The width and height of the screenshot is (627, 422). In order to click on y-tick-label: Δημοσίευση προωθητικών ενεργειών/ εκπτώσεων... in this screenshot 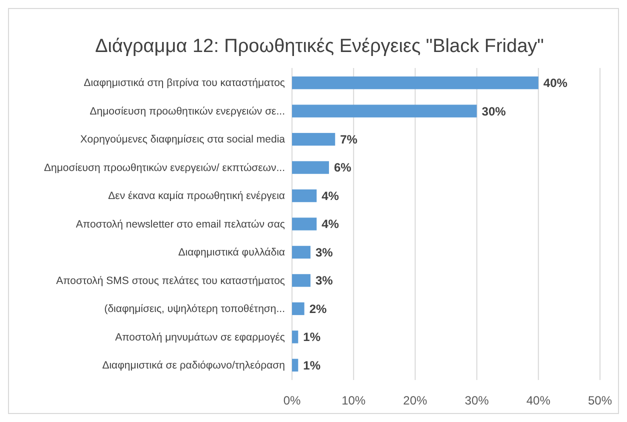, I will do `click(164, 168)`.